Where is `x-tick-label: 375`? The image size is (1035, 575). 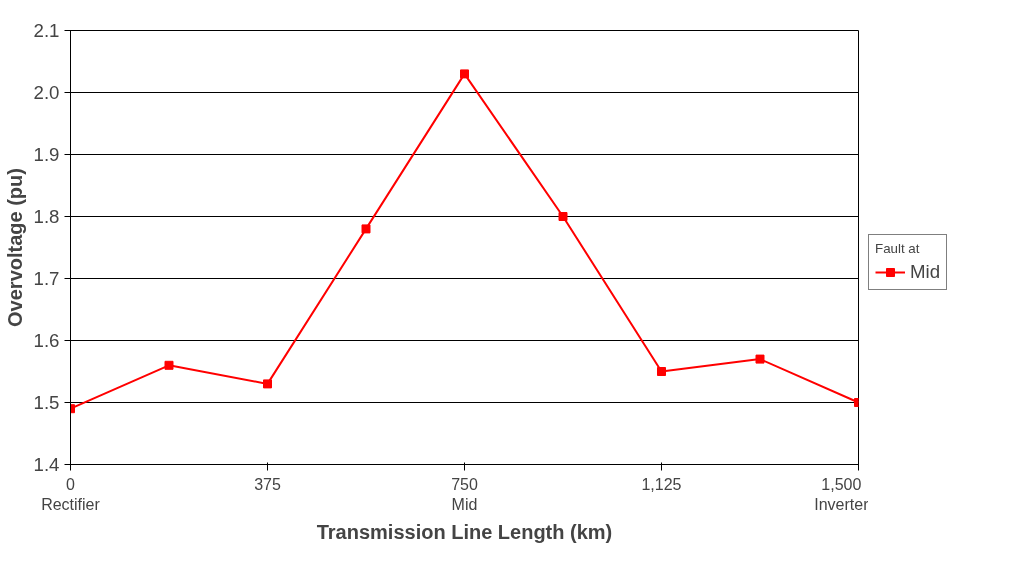
x-tick-label: 375 is located at coordinates (267, 484).